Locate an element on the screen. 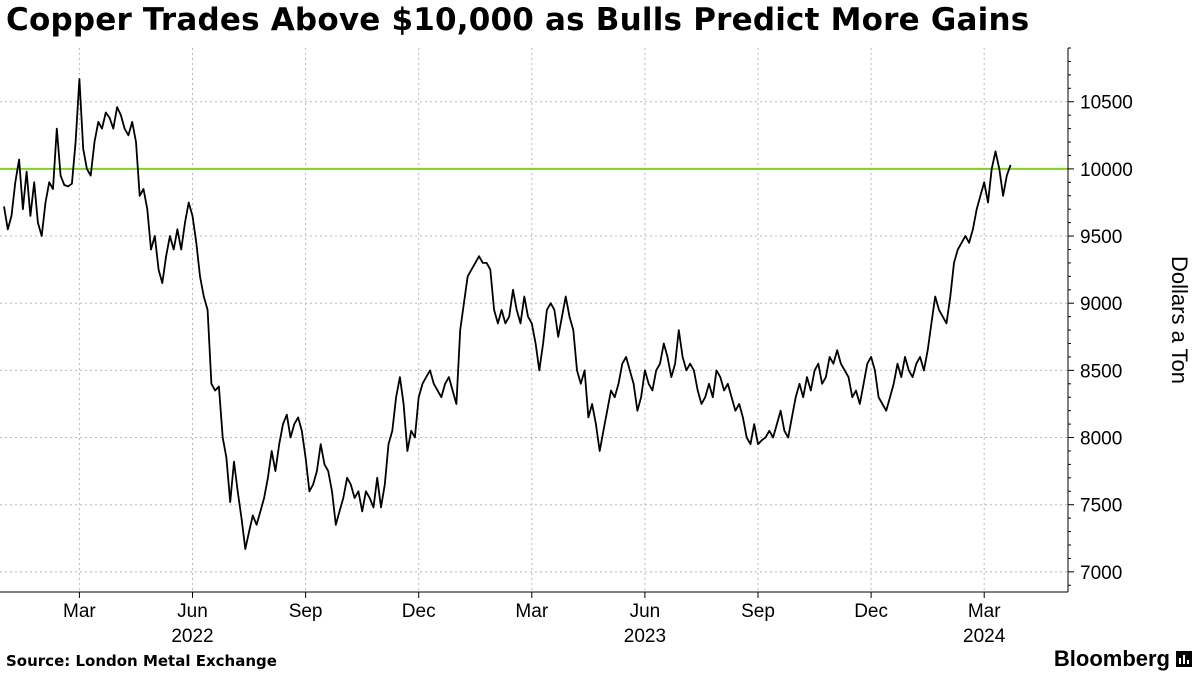  bloomberg-mark-icon is located at coordinates (1184, 659).